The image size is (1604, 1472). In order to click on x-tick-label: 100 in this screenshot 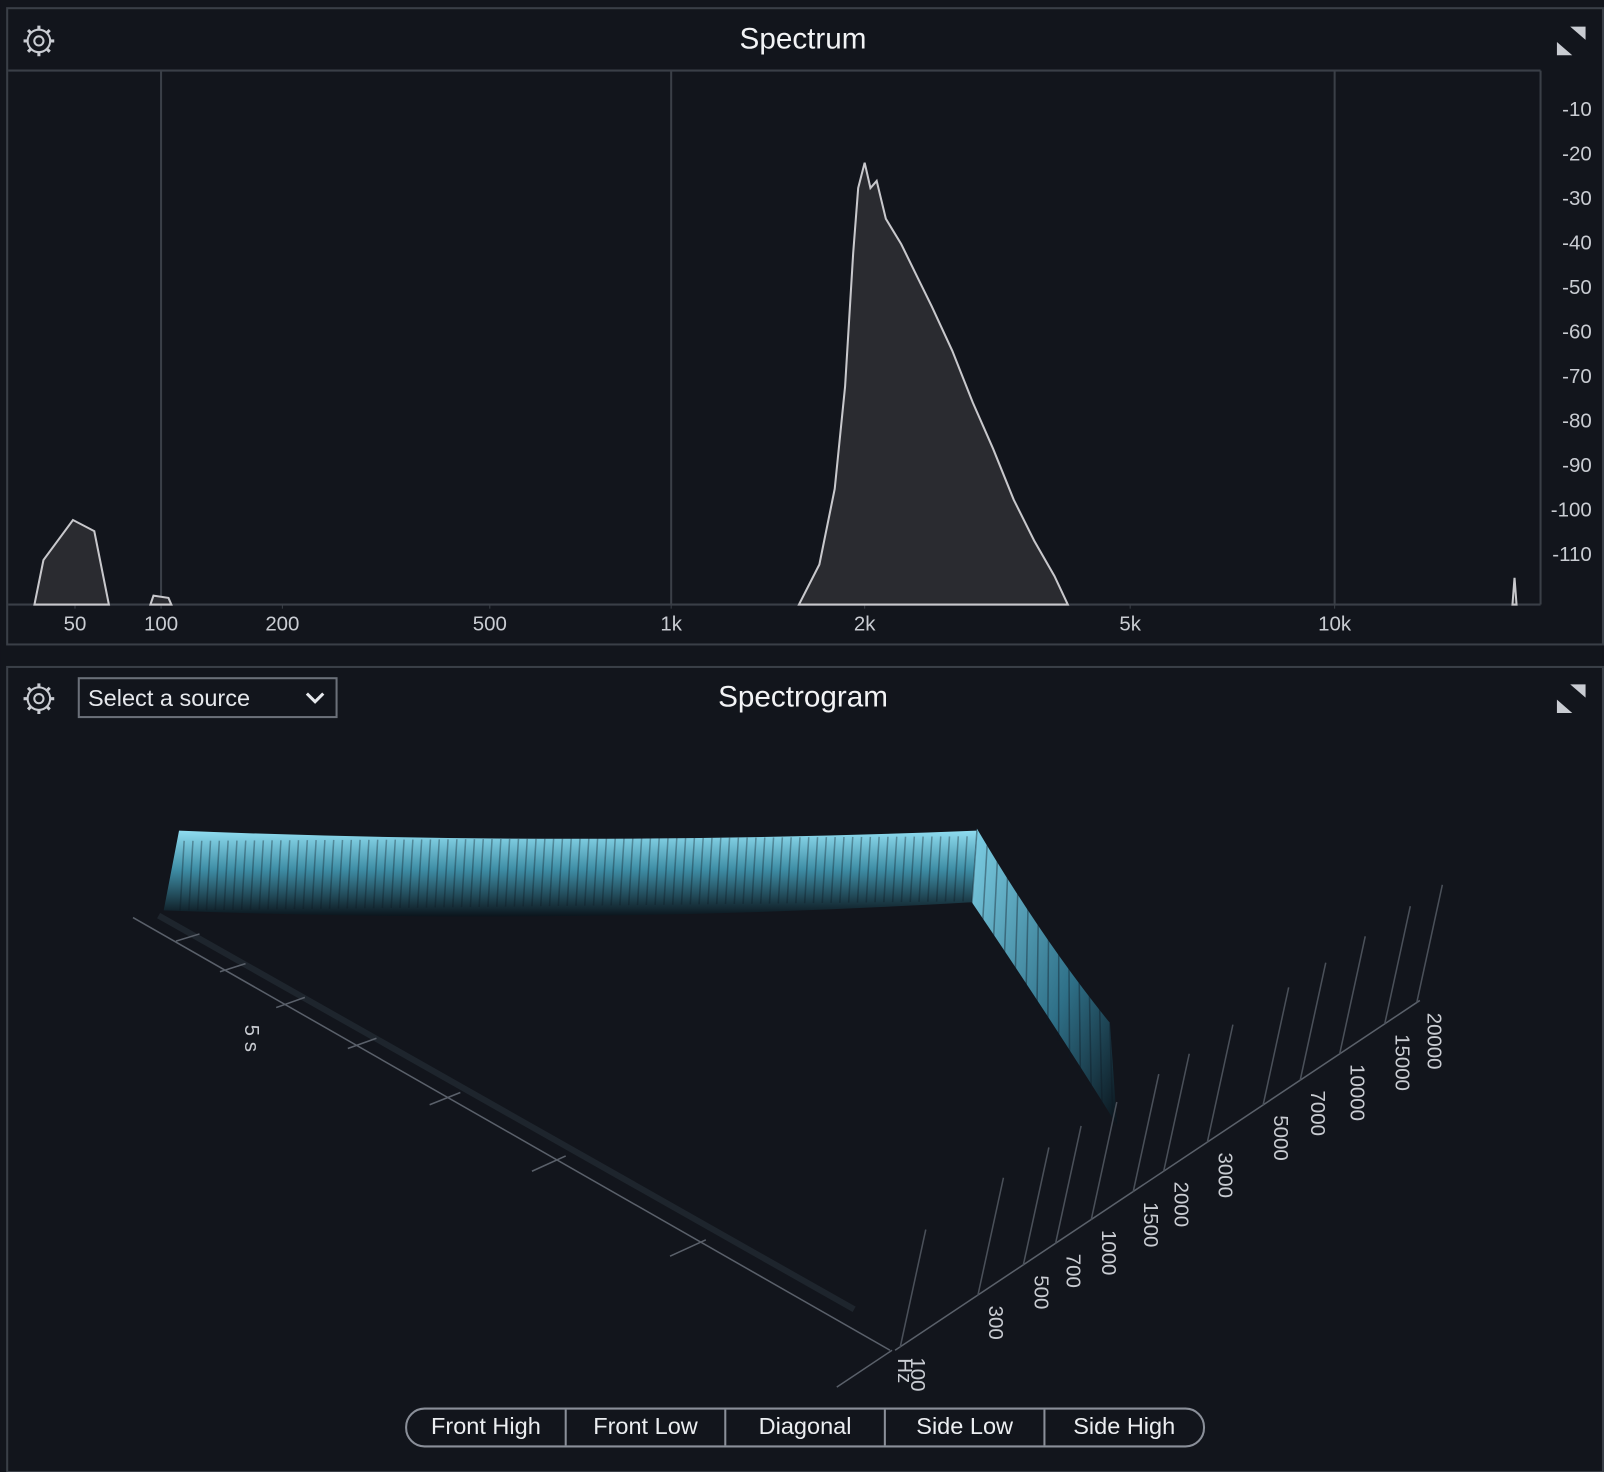, I will do `click(161, 623)`.